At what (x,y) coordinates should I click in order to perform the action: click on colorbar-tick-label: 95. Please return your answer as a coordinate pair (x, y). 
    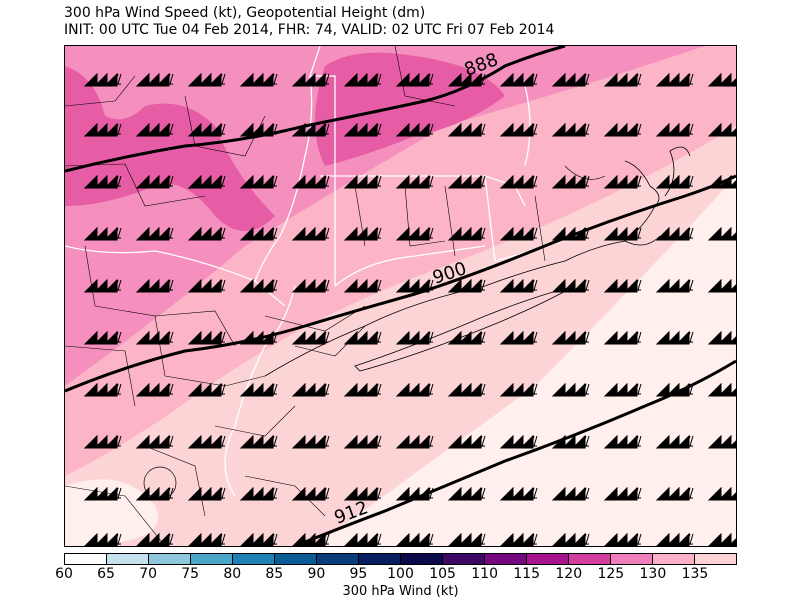
    Looking at the image, I should click on (358, 574).